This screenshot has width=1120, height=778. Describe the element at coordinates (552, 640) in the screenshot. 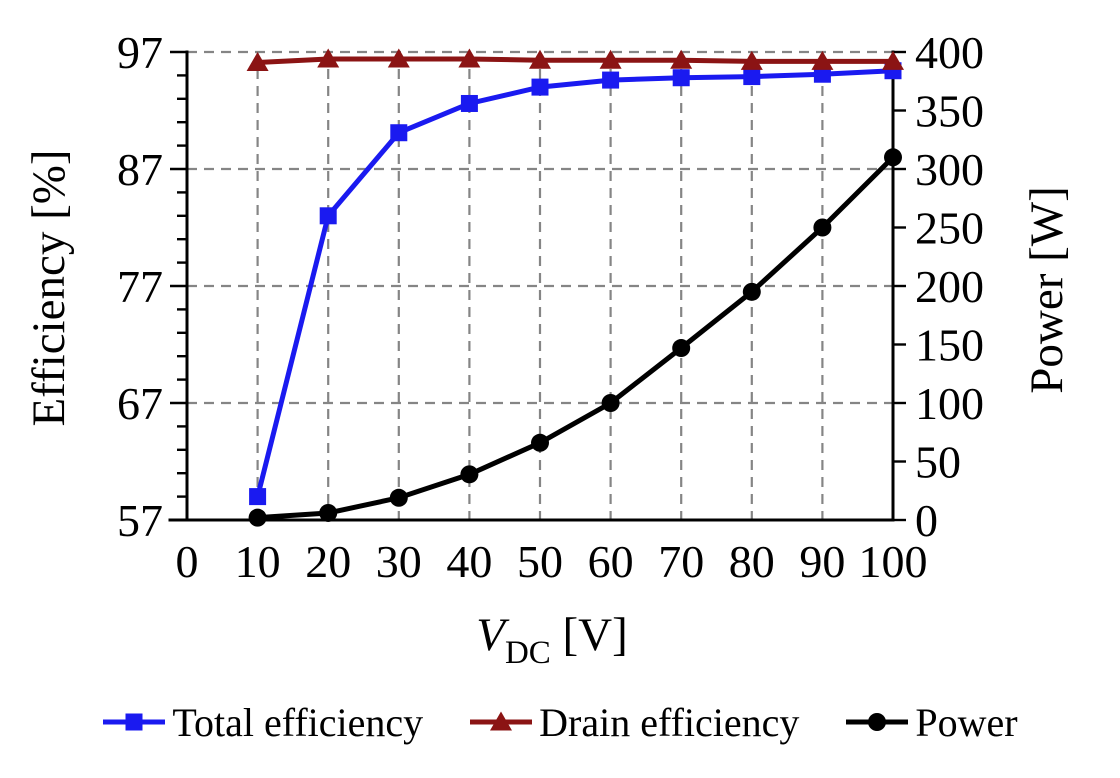

I see `x-axis-title: VDC [V]` at that location.